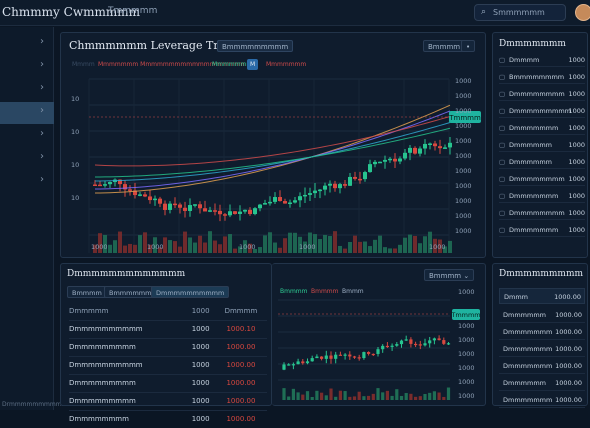 The height and width of the screenshot is (428, 590). Describe the element at coordinates (255, 46) in the screenshot. I see `title-badge: Bmmmmmmmmm` at that location.